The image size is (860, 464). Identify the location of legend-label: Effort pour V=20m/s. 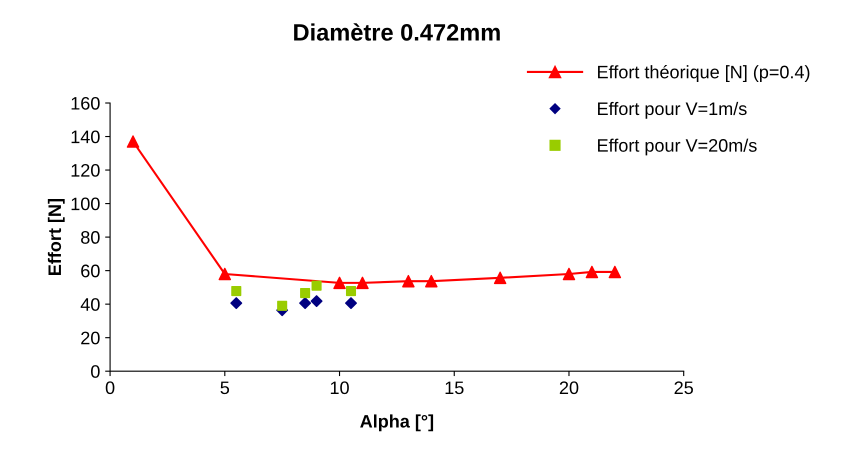
(677, 147).